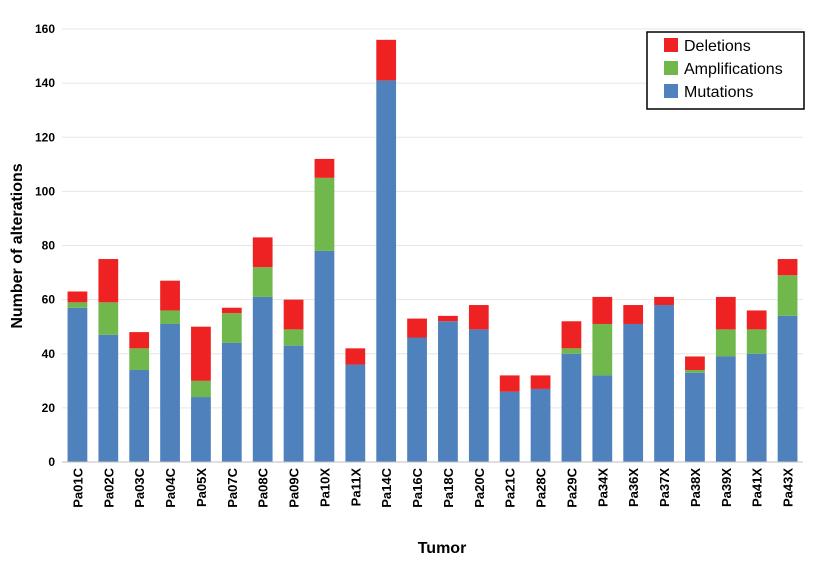 The image size is (823, 569). I want to click on y-tick-label: 80, so click(49, 246).